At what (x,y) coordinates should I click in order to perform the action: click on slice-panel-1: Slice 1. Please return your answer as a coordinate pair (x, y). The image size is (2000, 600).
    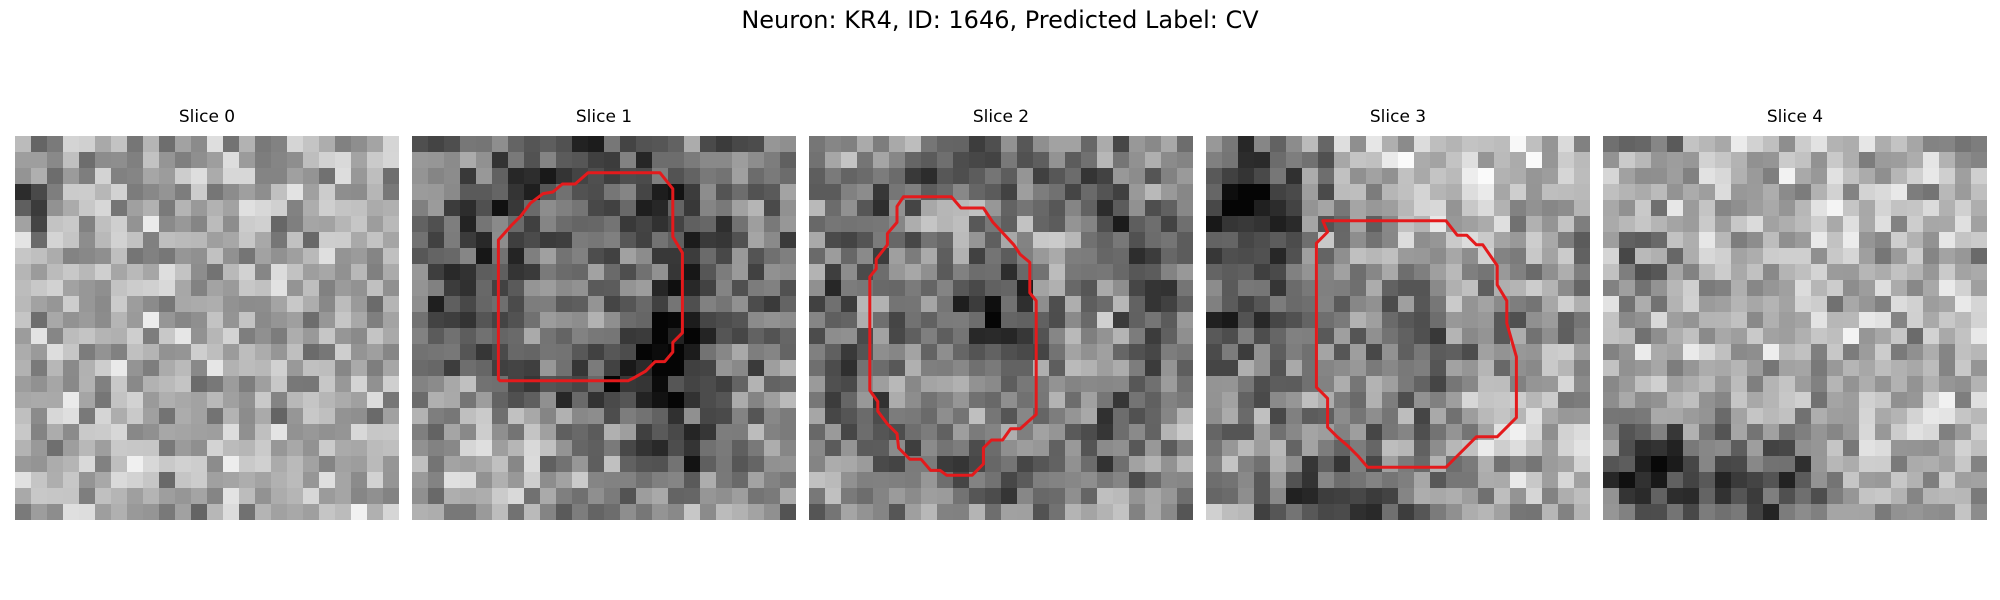
    Looking at the image, I should click on (604, 313).